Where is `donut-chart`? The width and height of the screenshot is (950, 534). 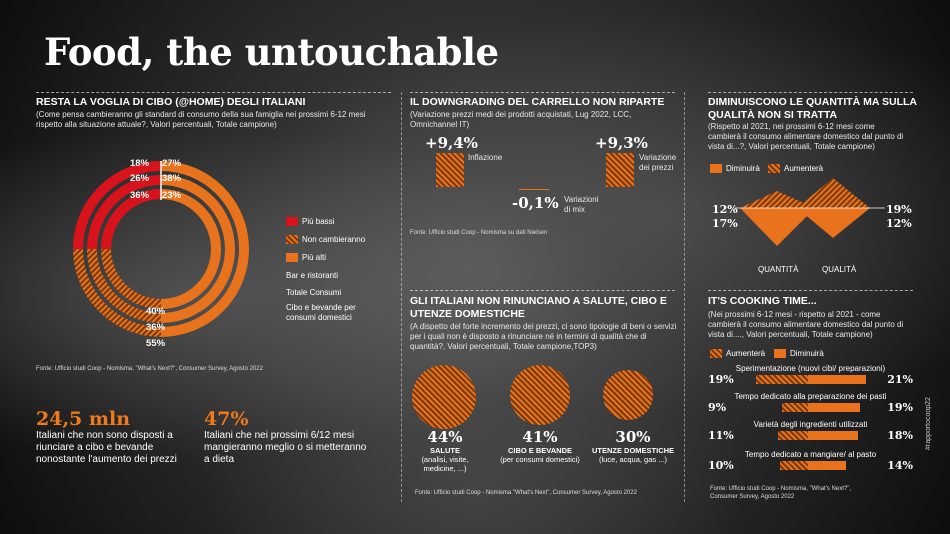 donut-chart is located at coordinates (161, 249).